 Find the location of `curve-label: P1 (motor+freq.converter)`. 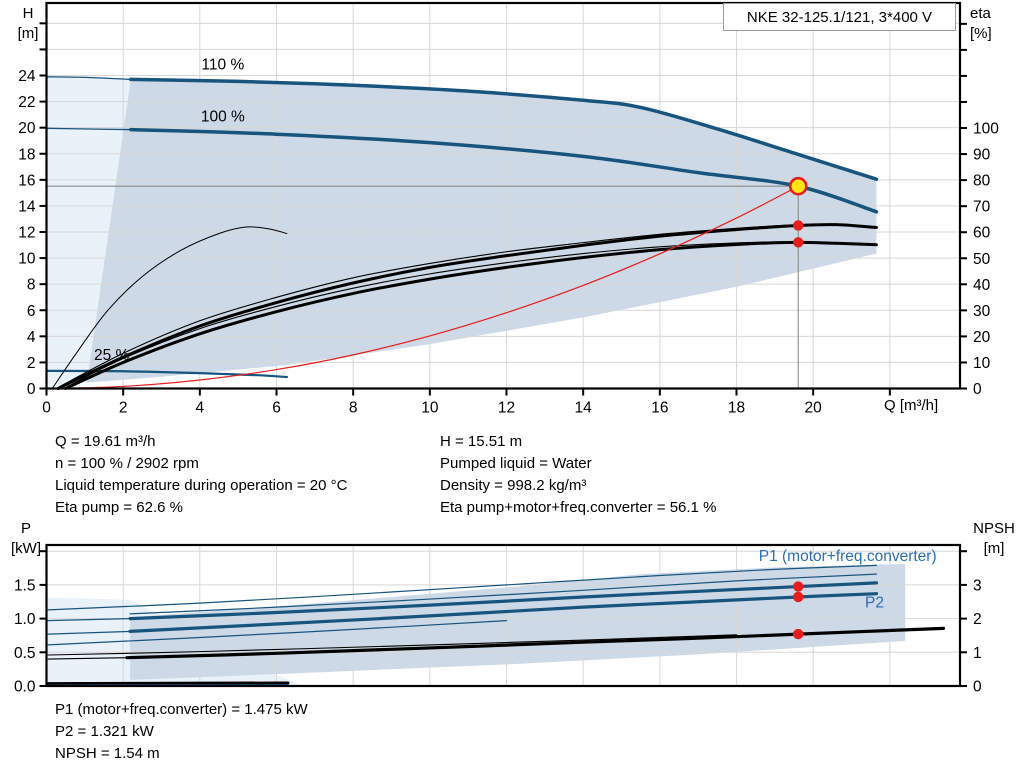

curve-label: P1 (motor+freq.converter) is located at coordinates (848, 556).